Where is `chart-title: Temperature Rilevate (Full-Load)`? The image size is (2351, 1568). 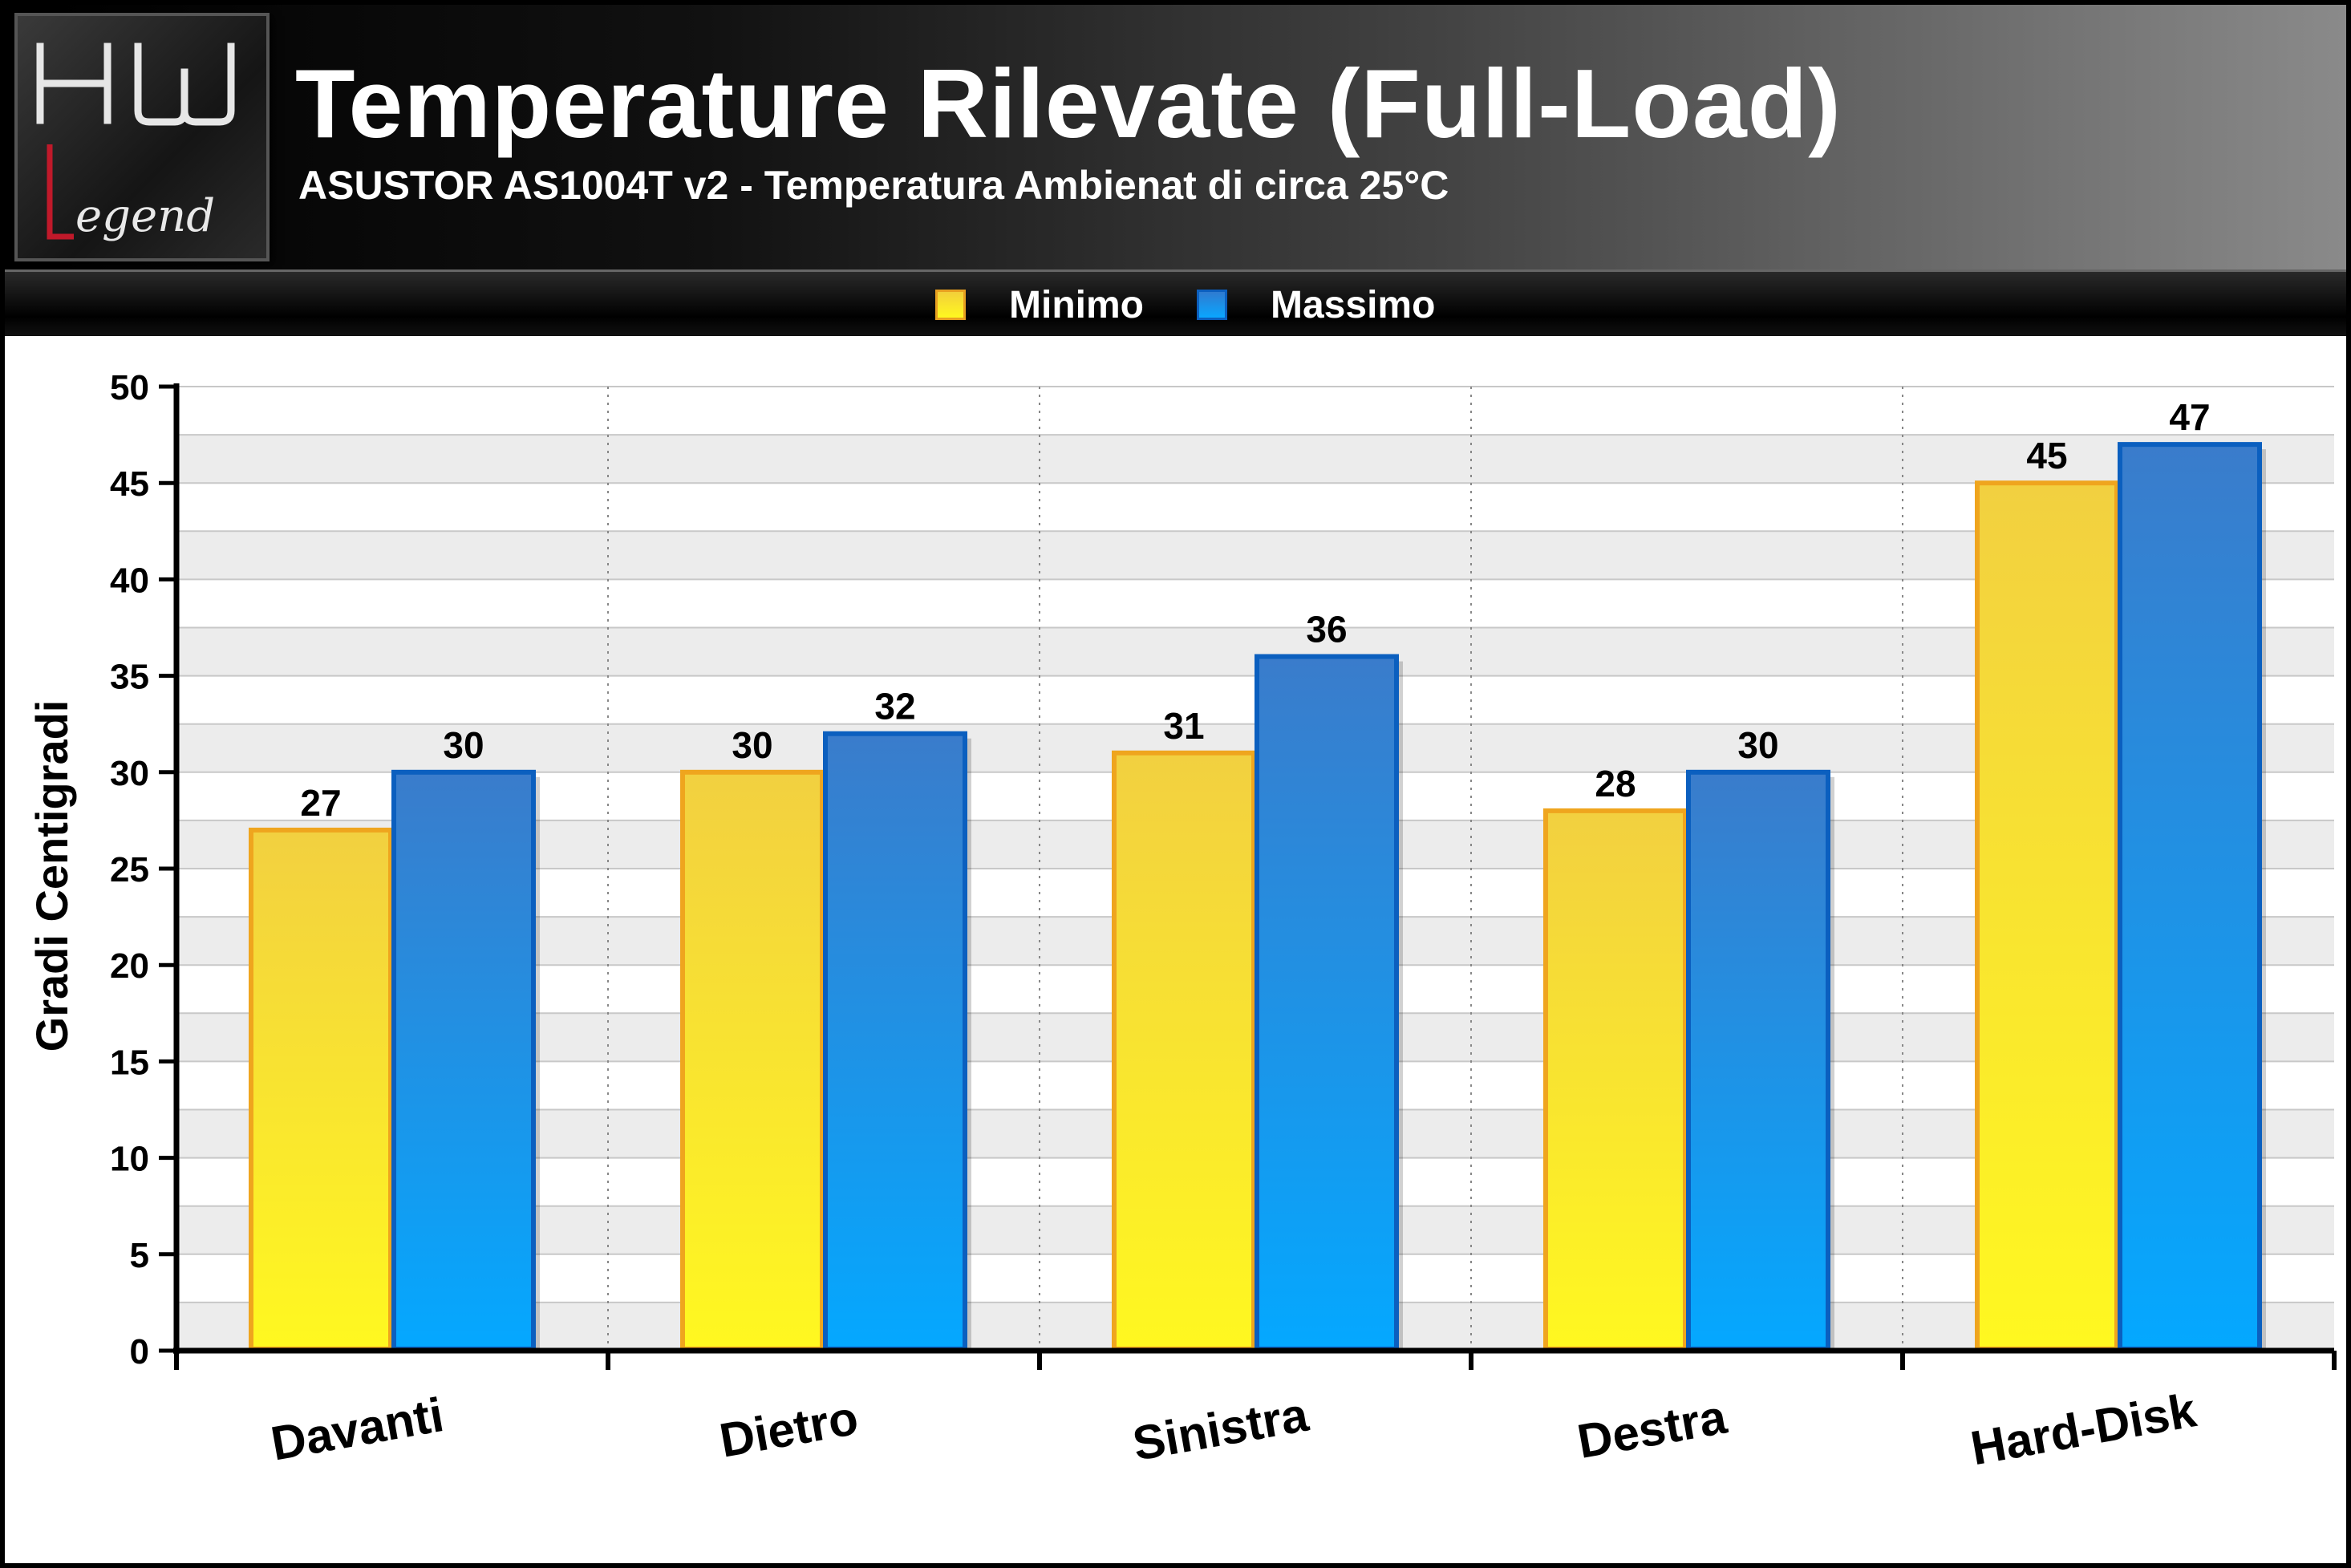
chart-title: Temperature Rilevate (Full-Load) is located at coordinates (1068, 104).